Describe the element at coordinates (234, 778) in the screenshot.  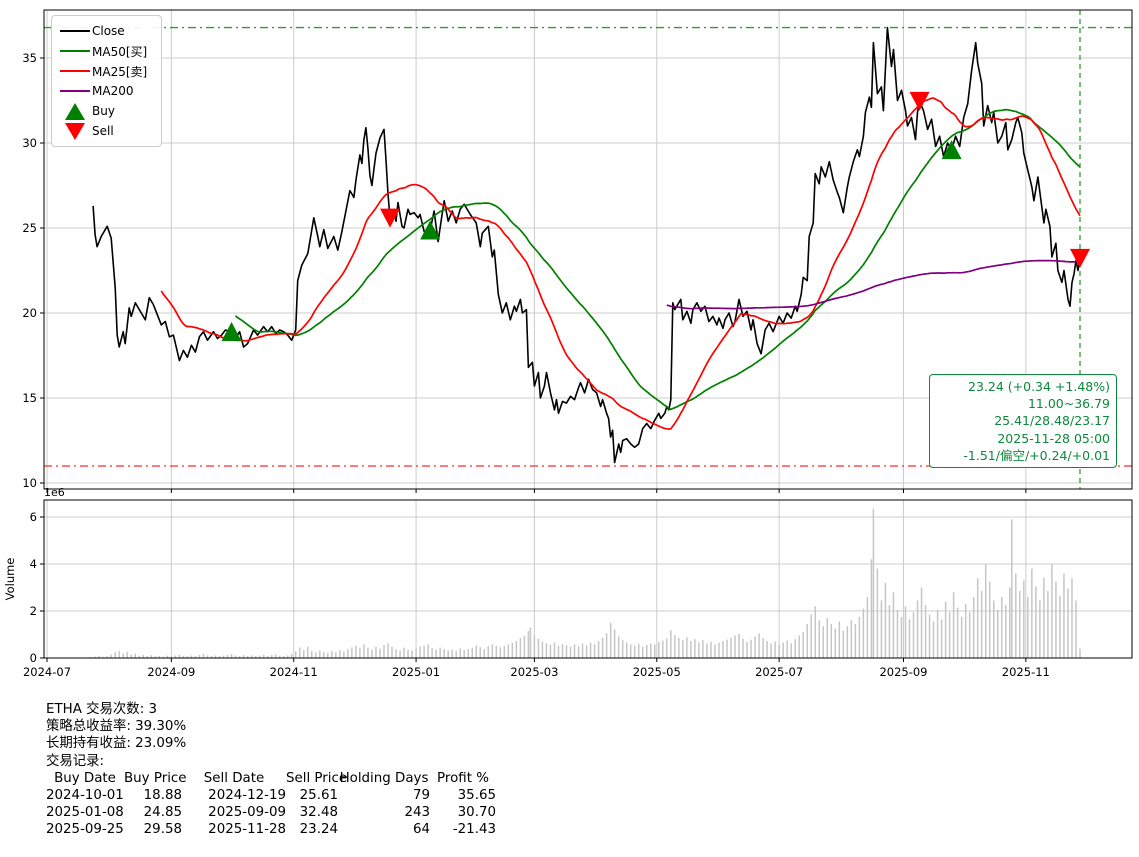
I see `col-header: Sell Date` at that location.